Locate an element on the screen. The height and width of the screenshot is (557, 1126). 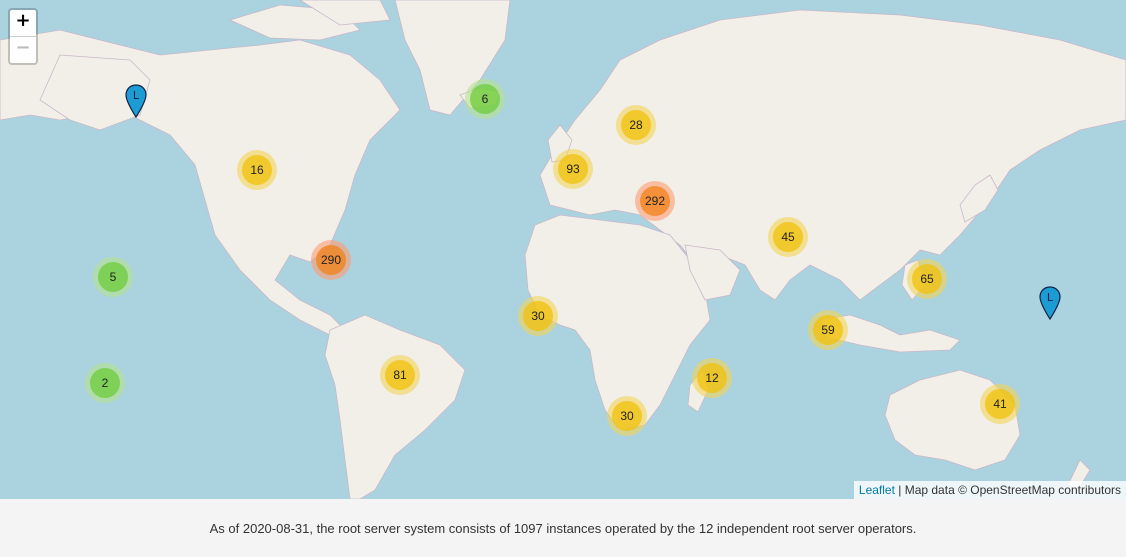
cluster-count: 292 is located at coordinates (655, 201).